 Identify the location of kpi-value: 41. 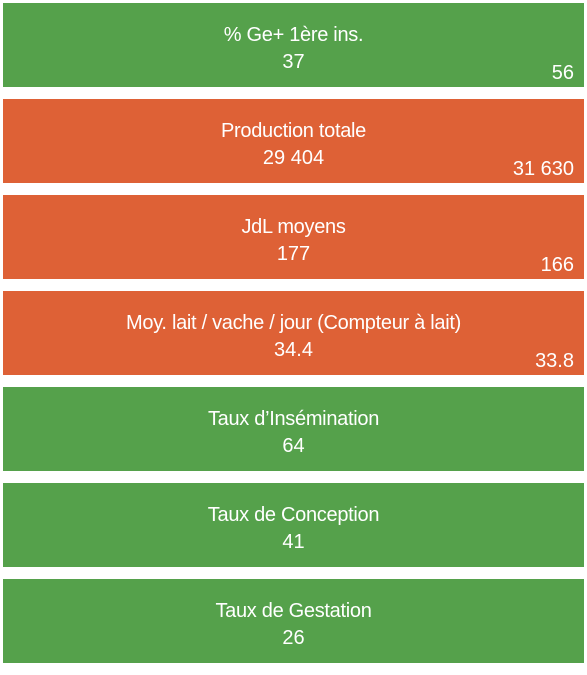
(293, 542).